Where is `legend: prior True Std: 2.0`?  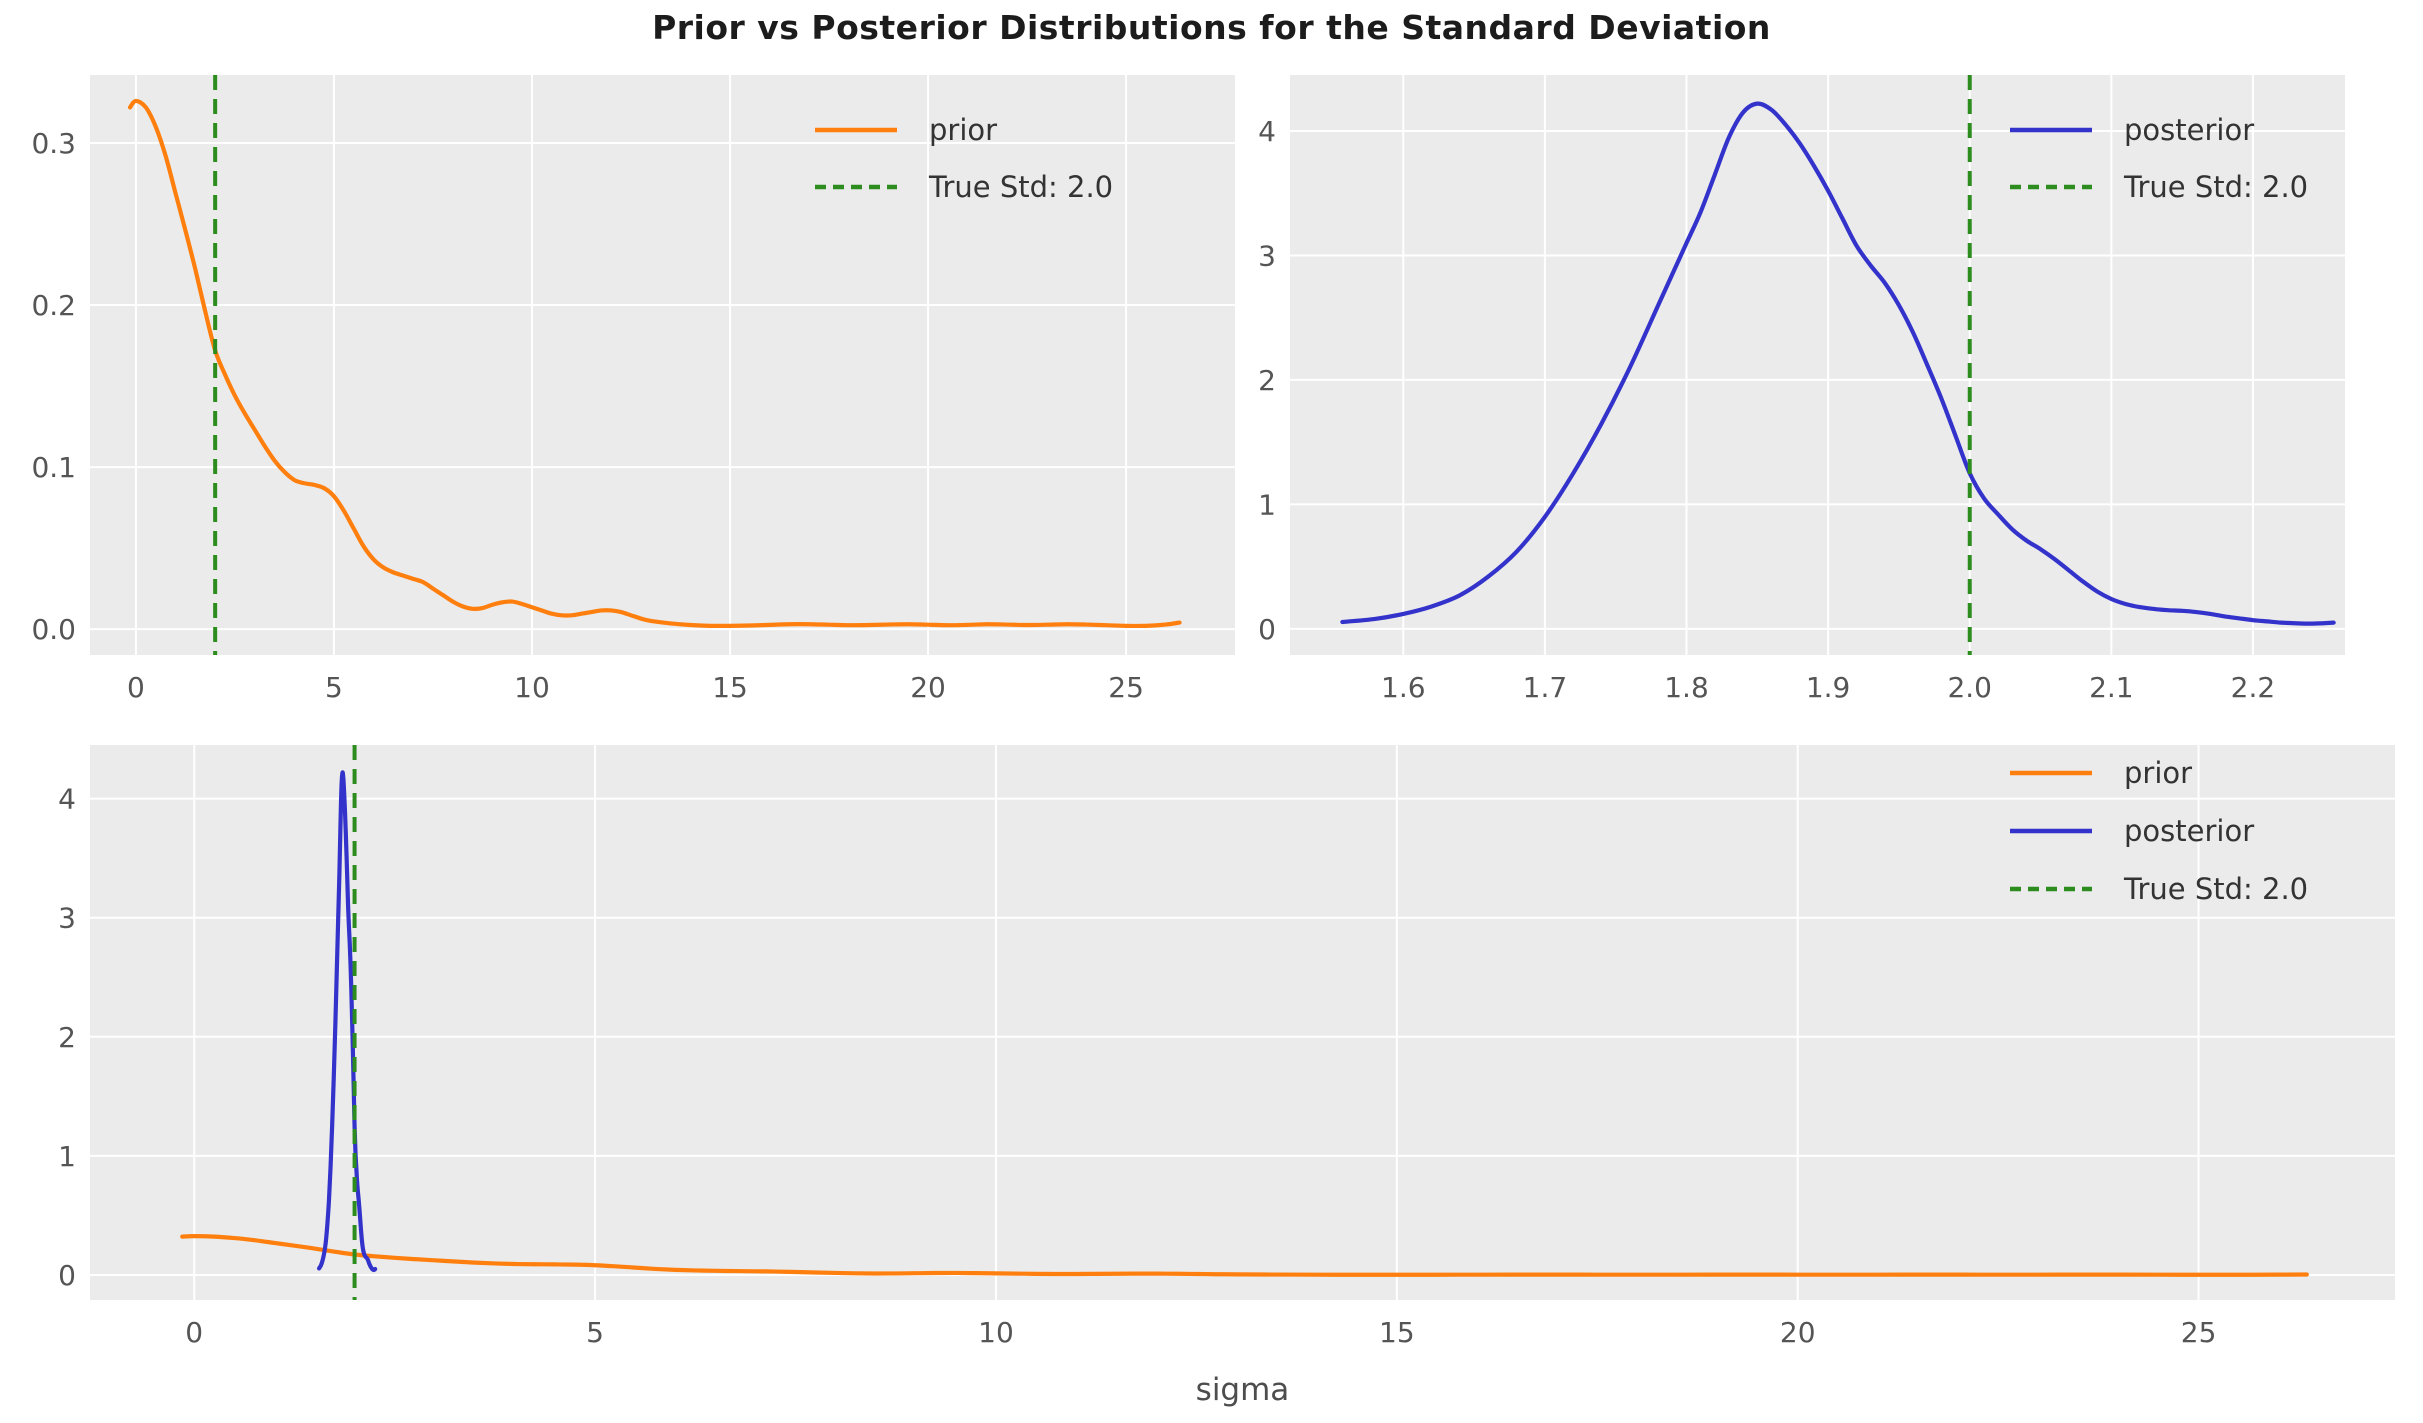 legend: prior True Std: 2.0 is located at coordinates (964, 158).